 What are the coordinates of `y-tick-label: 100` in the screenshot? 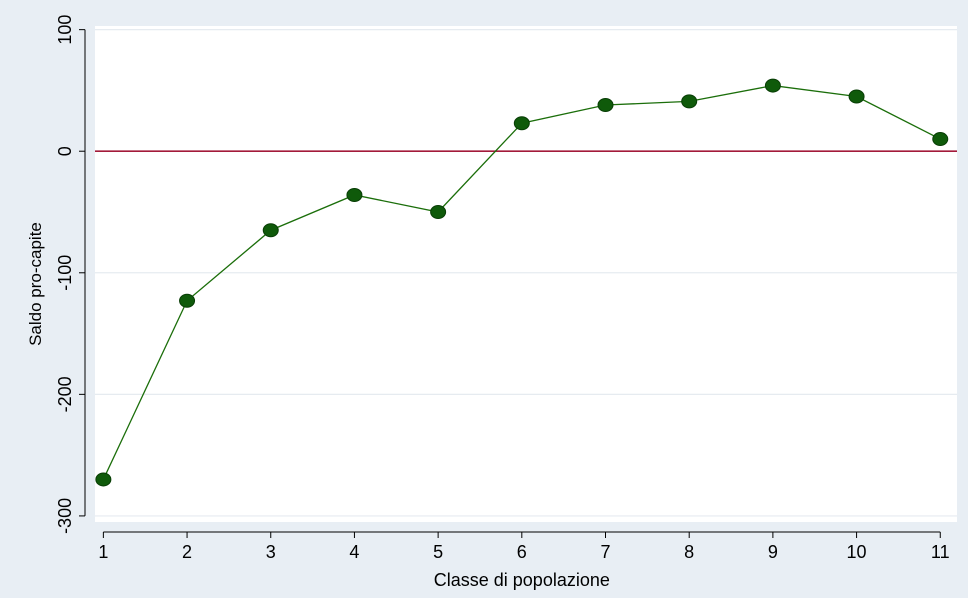 It's located at (65, 30).